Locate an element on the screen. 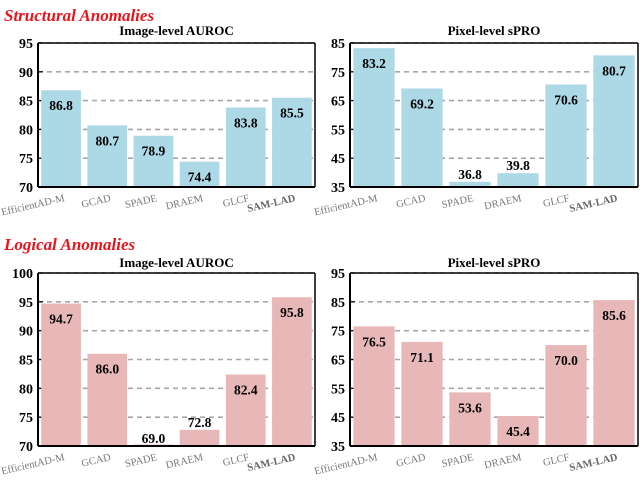 This screenshot has width=643, height=482. panel-2-data-label: 83.2 is located at coordinates (374, 63).